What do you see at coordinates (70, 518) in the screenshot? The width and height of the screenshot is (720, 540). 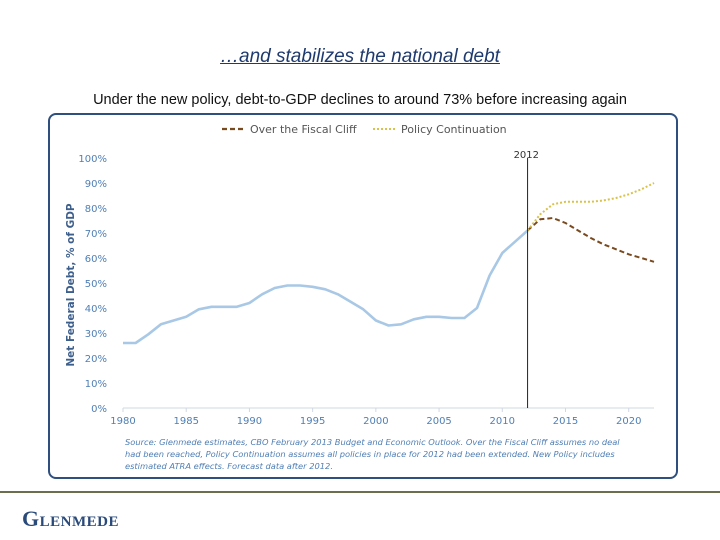 I see `glenmede-logo: Glenmede` at bounding box center [70, 518].